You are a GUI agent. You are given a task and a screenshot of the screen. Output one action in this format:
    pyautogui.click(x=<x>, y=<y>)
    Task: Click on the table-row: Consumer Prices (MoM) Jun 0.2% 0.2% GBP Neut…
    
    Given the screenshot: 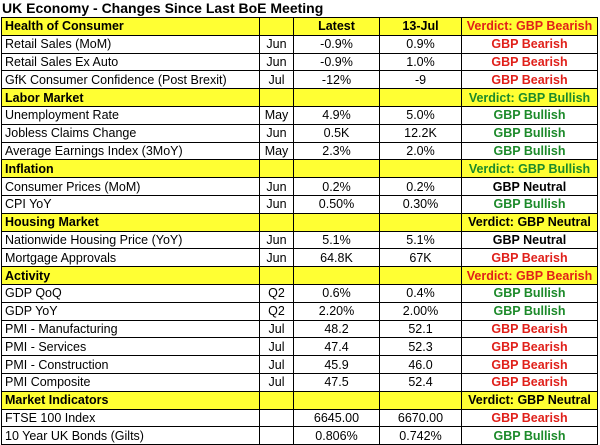 What is the action you would take?
    pyautogui.click(x=299, y=186)
    